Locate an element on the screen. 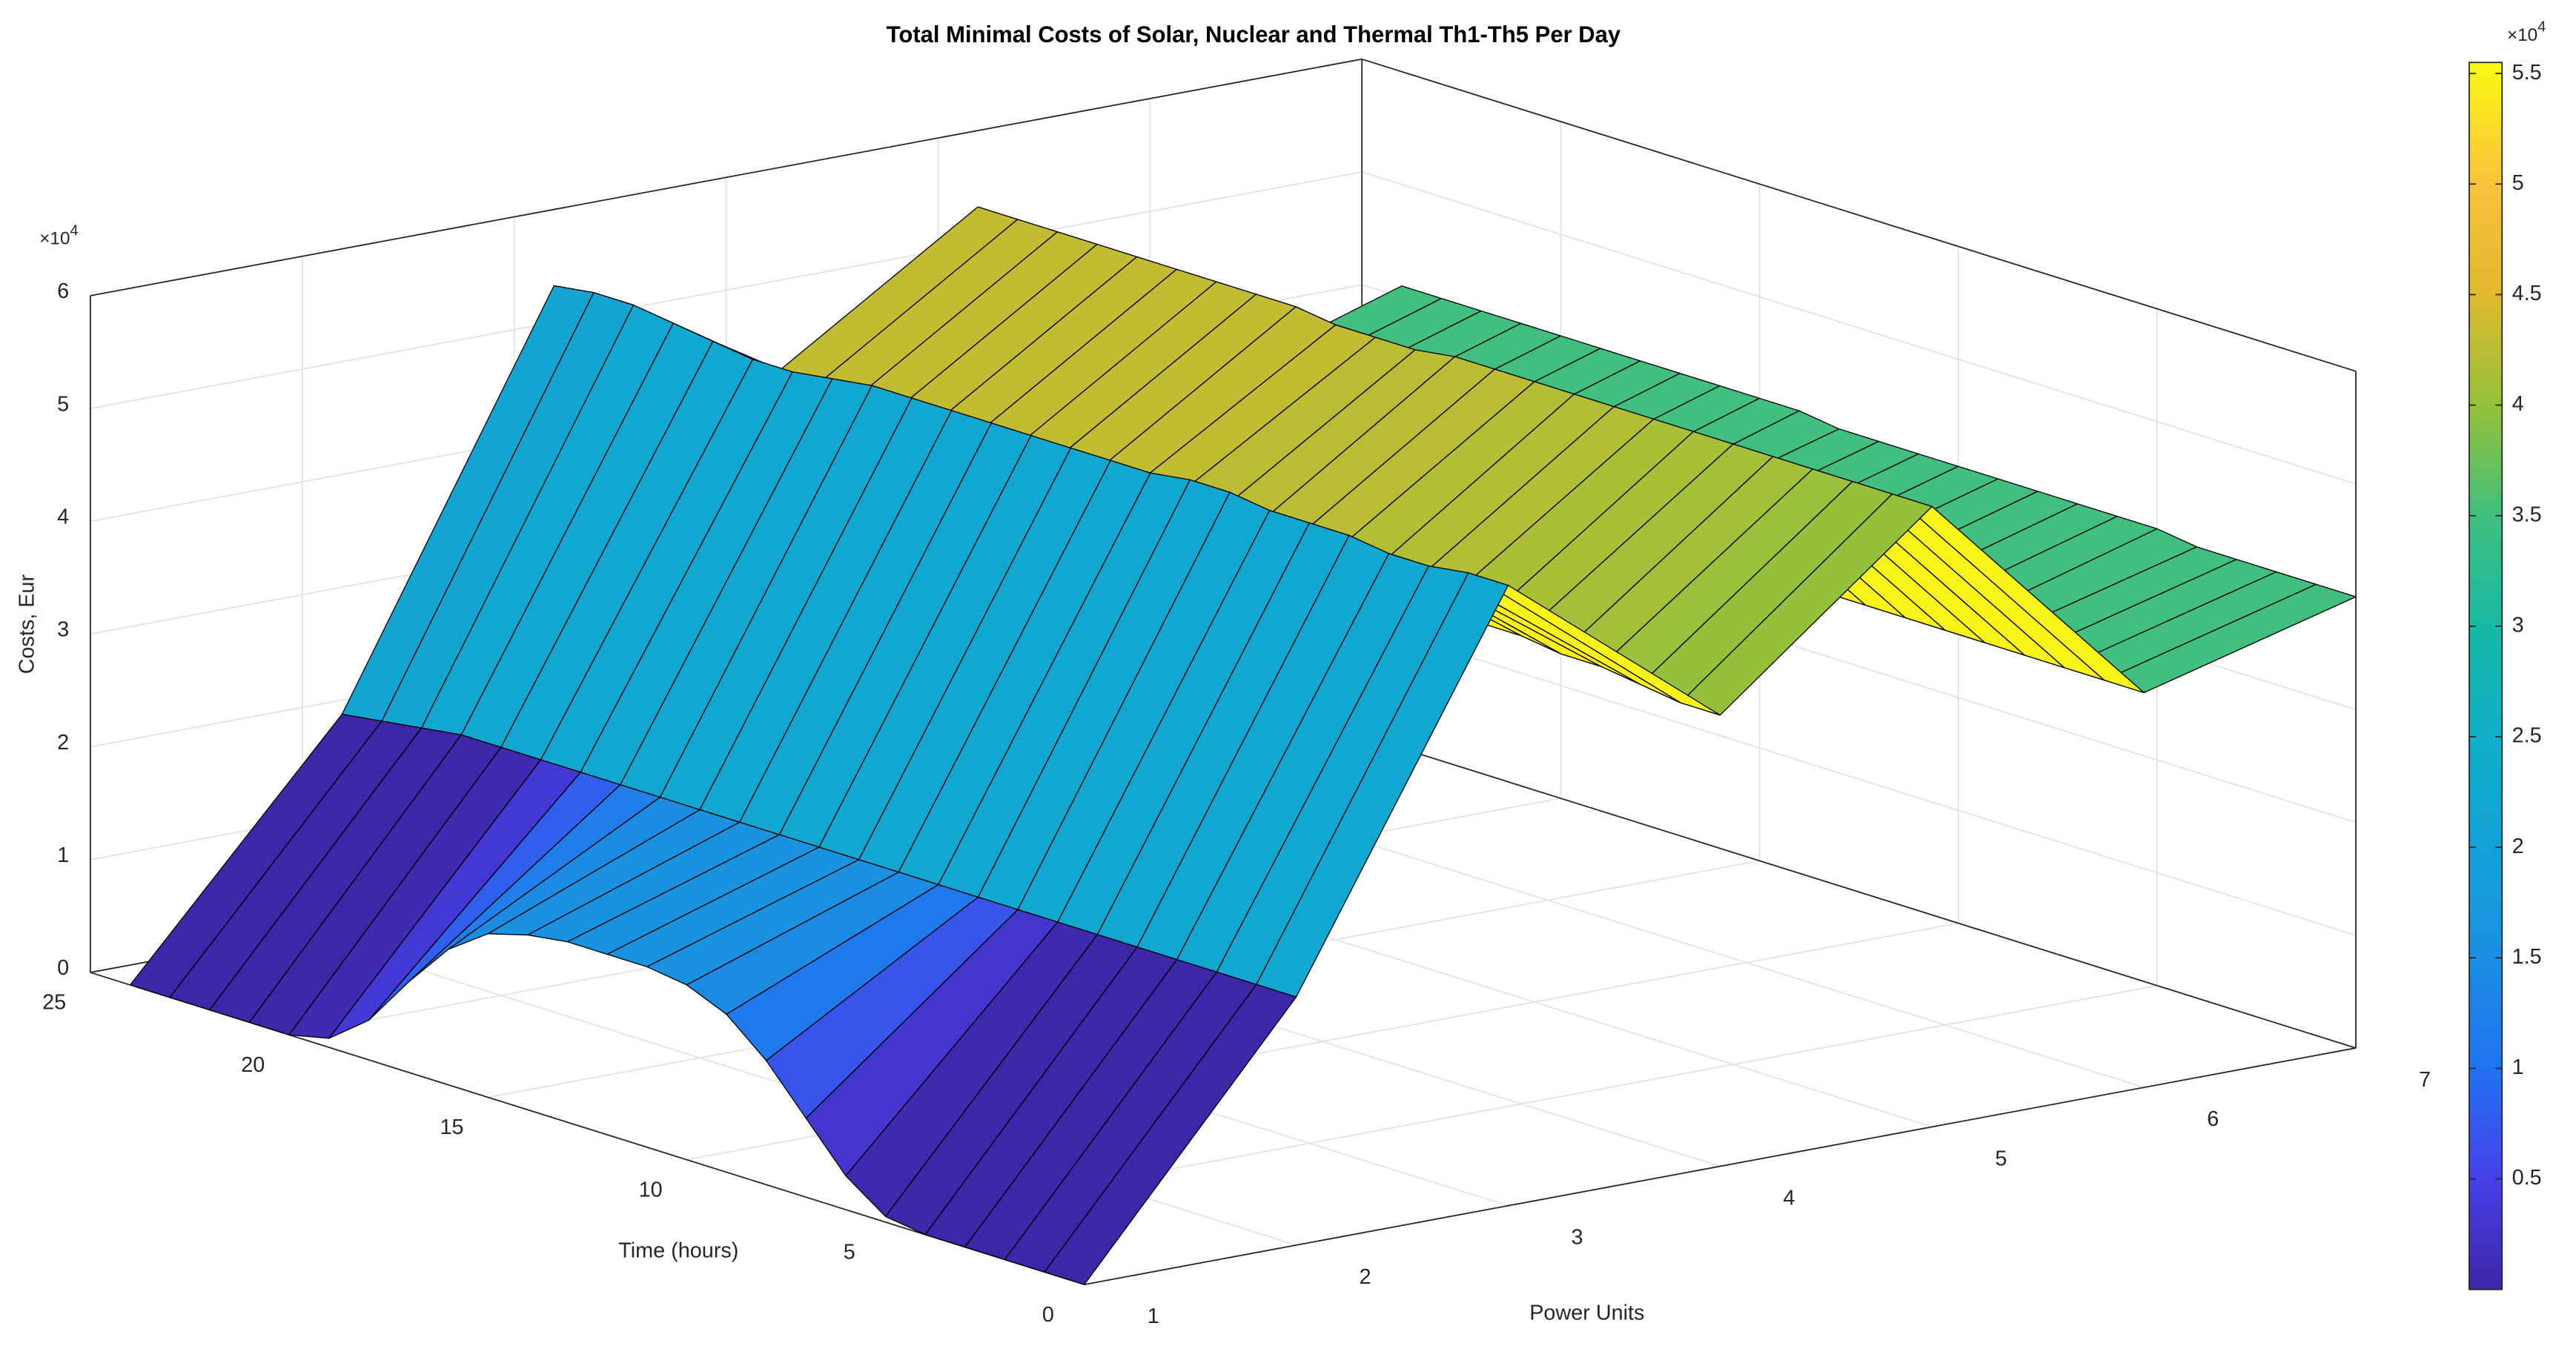 This screenshot has width=2576, height=1346. colorbar-tick-label: 5 is located at coordinates (2518, 183).